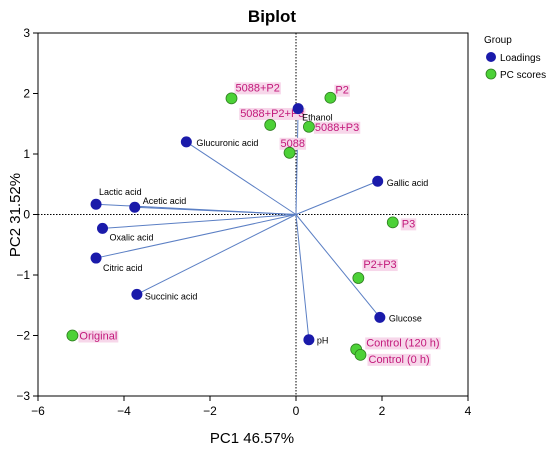 This screenshot has width=550, height=450. I want to click on score-label: 5088+P2+P3, so click(272, 114).